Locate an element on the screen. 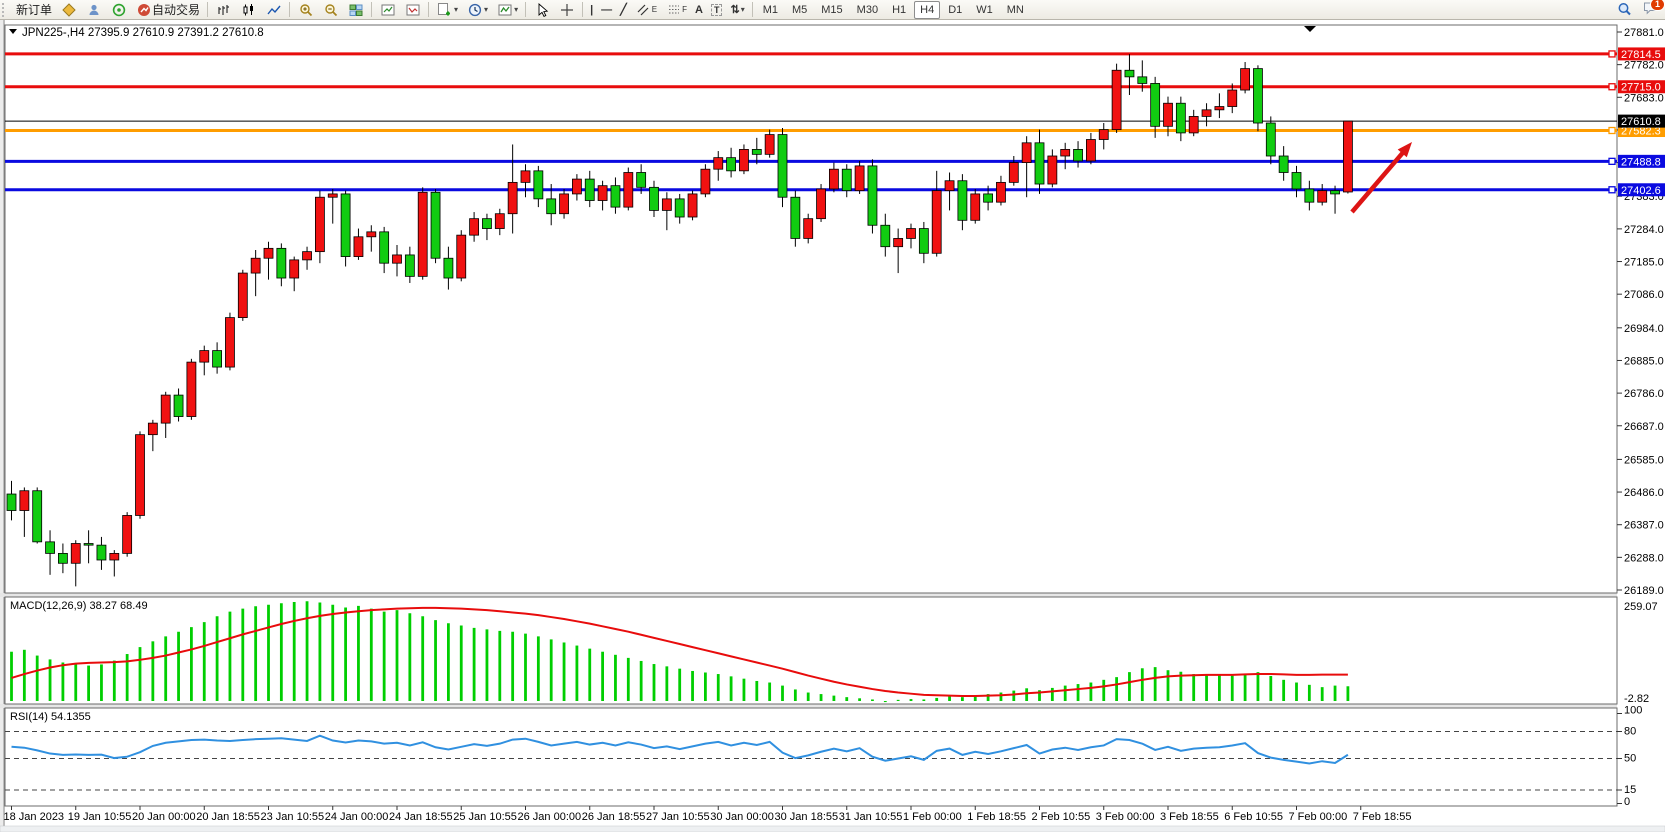 The image size is (1665, 832). arrows-tool-icon: ⇅ is located at coordinates (735, 10).